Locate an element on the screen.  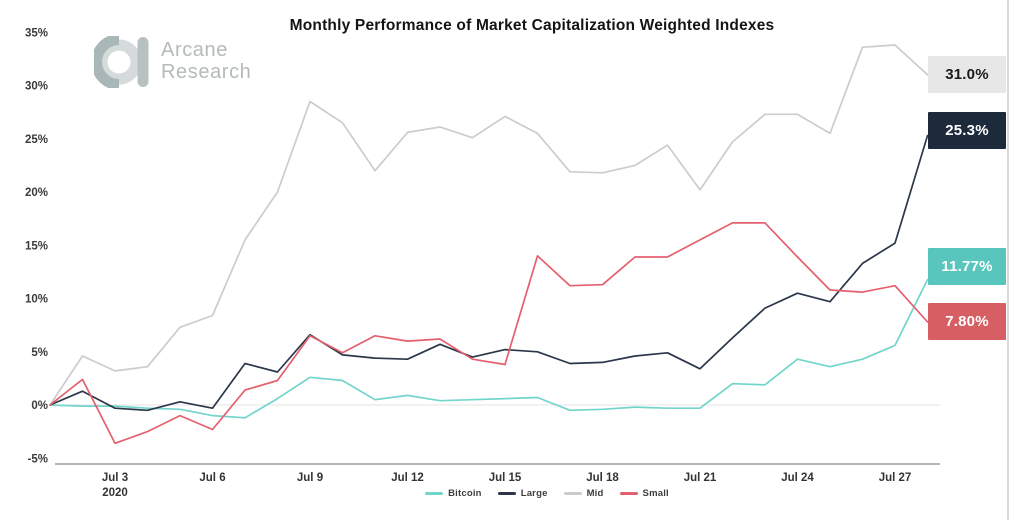
chart-legend: Bitcoin Large Mid Small is located at coordinates (512, 493).